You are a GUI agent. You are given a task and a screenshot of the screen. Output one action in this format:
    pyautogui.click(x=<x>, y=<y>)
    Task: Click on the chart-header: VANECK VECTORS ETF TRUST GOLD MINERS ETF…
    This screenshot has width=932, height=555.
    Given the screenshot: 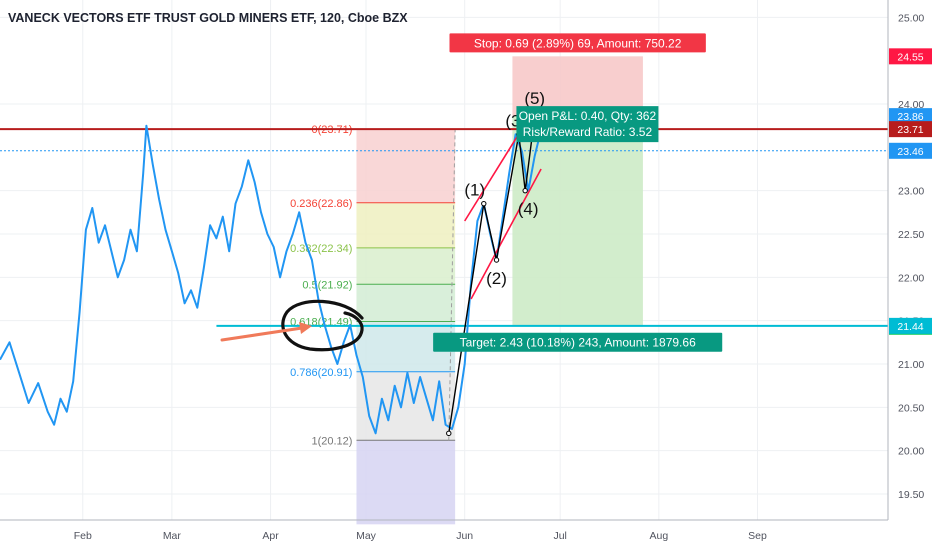 What is the action you would take?
    pyautogui.click(x=208, y=18)
    